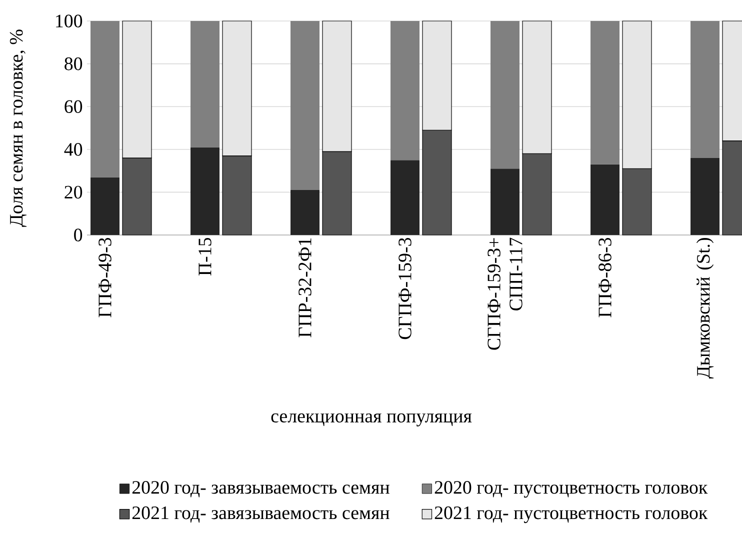  I want to click on y-tick-label: 40, so click(73, 149).